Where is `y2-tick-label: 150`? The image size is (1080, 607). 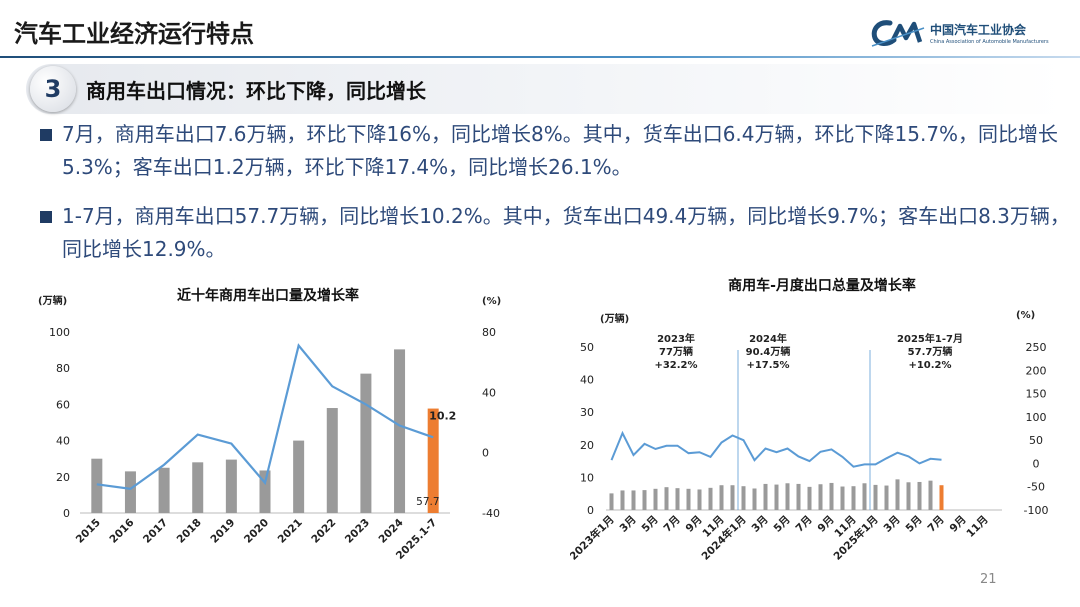 y2-tick-label: 150 is located at coordinates (1036, 394).